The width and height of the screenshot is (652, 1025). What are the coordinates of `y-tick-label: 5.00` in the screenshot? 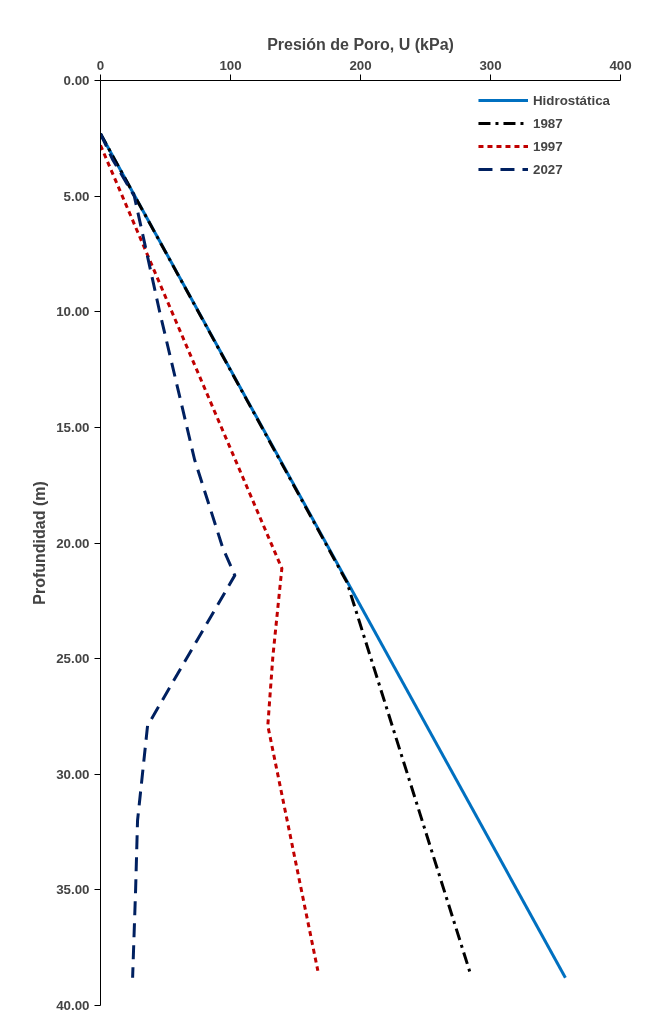 It's located at (76, 196).